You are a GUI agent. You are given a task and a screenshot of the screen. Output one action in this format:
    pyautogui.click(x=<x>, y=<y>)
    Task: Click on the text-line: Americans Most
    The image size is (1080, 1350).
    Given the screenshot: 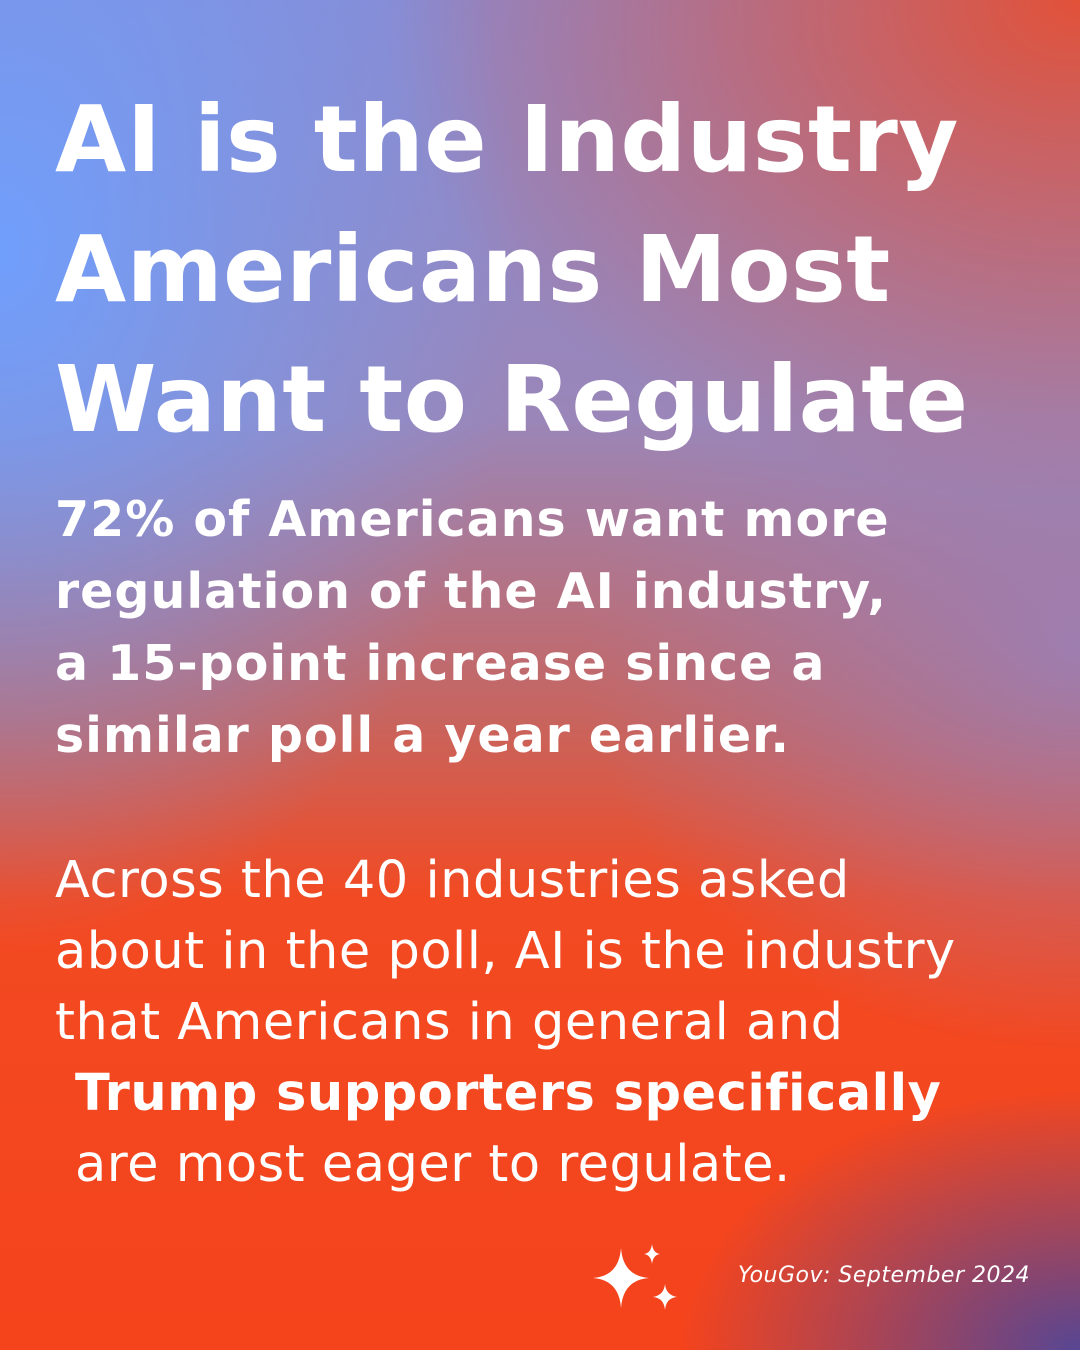 What is the action you would take?
    pyautogui.click(x=473, y=269)
    